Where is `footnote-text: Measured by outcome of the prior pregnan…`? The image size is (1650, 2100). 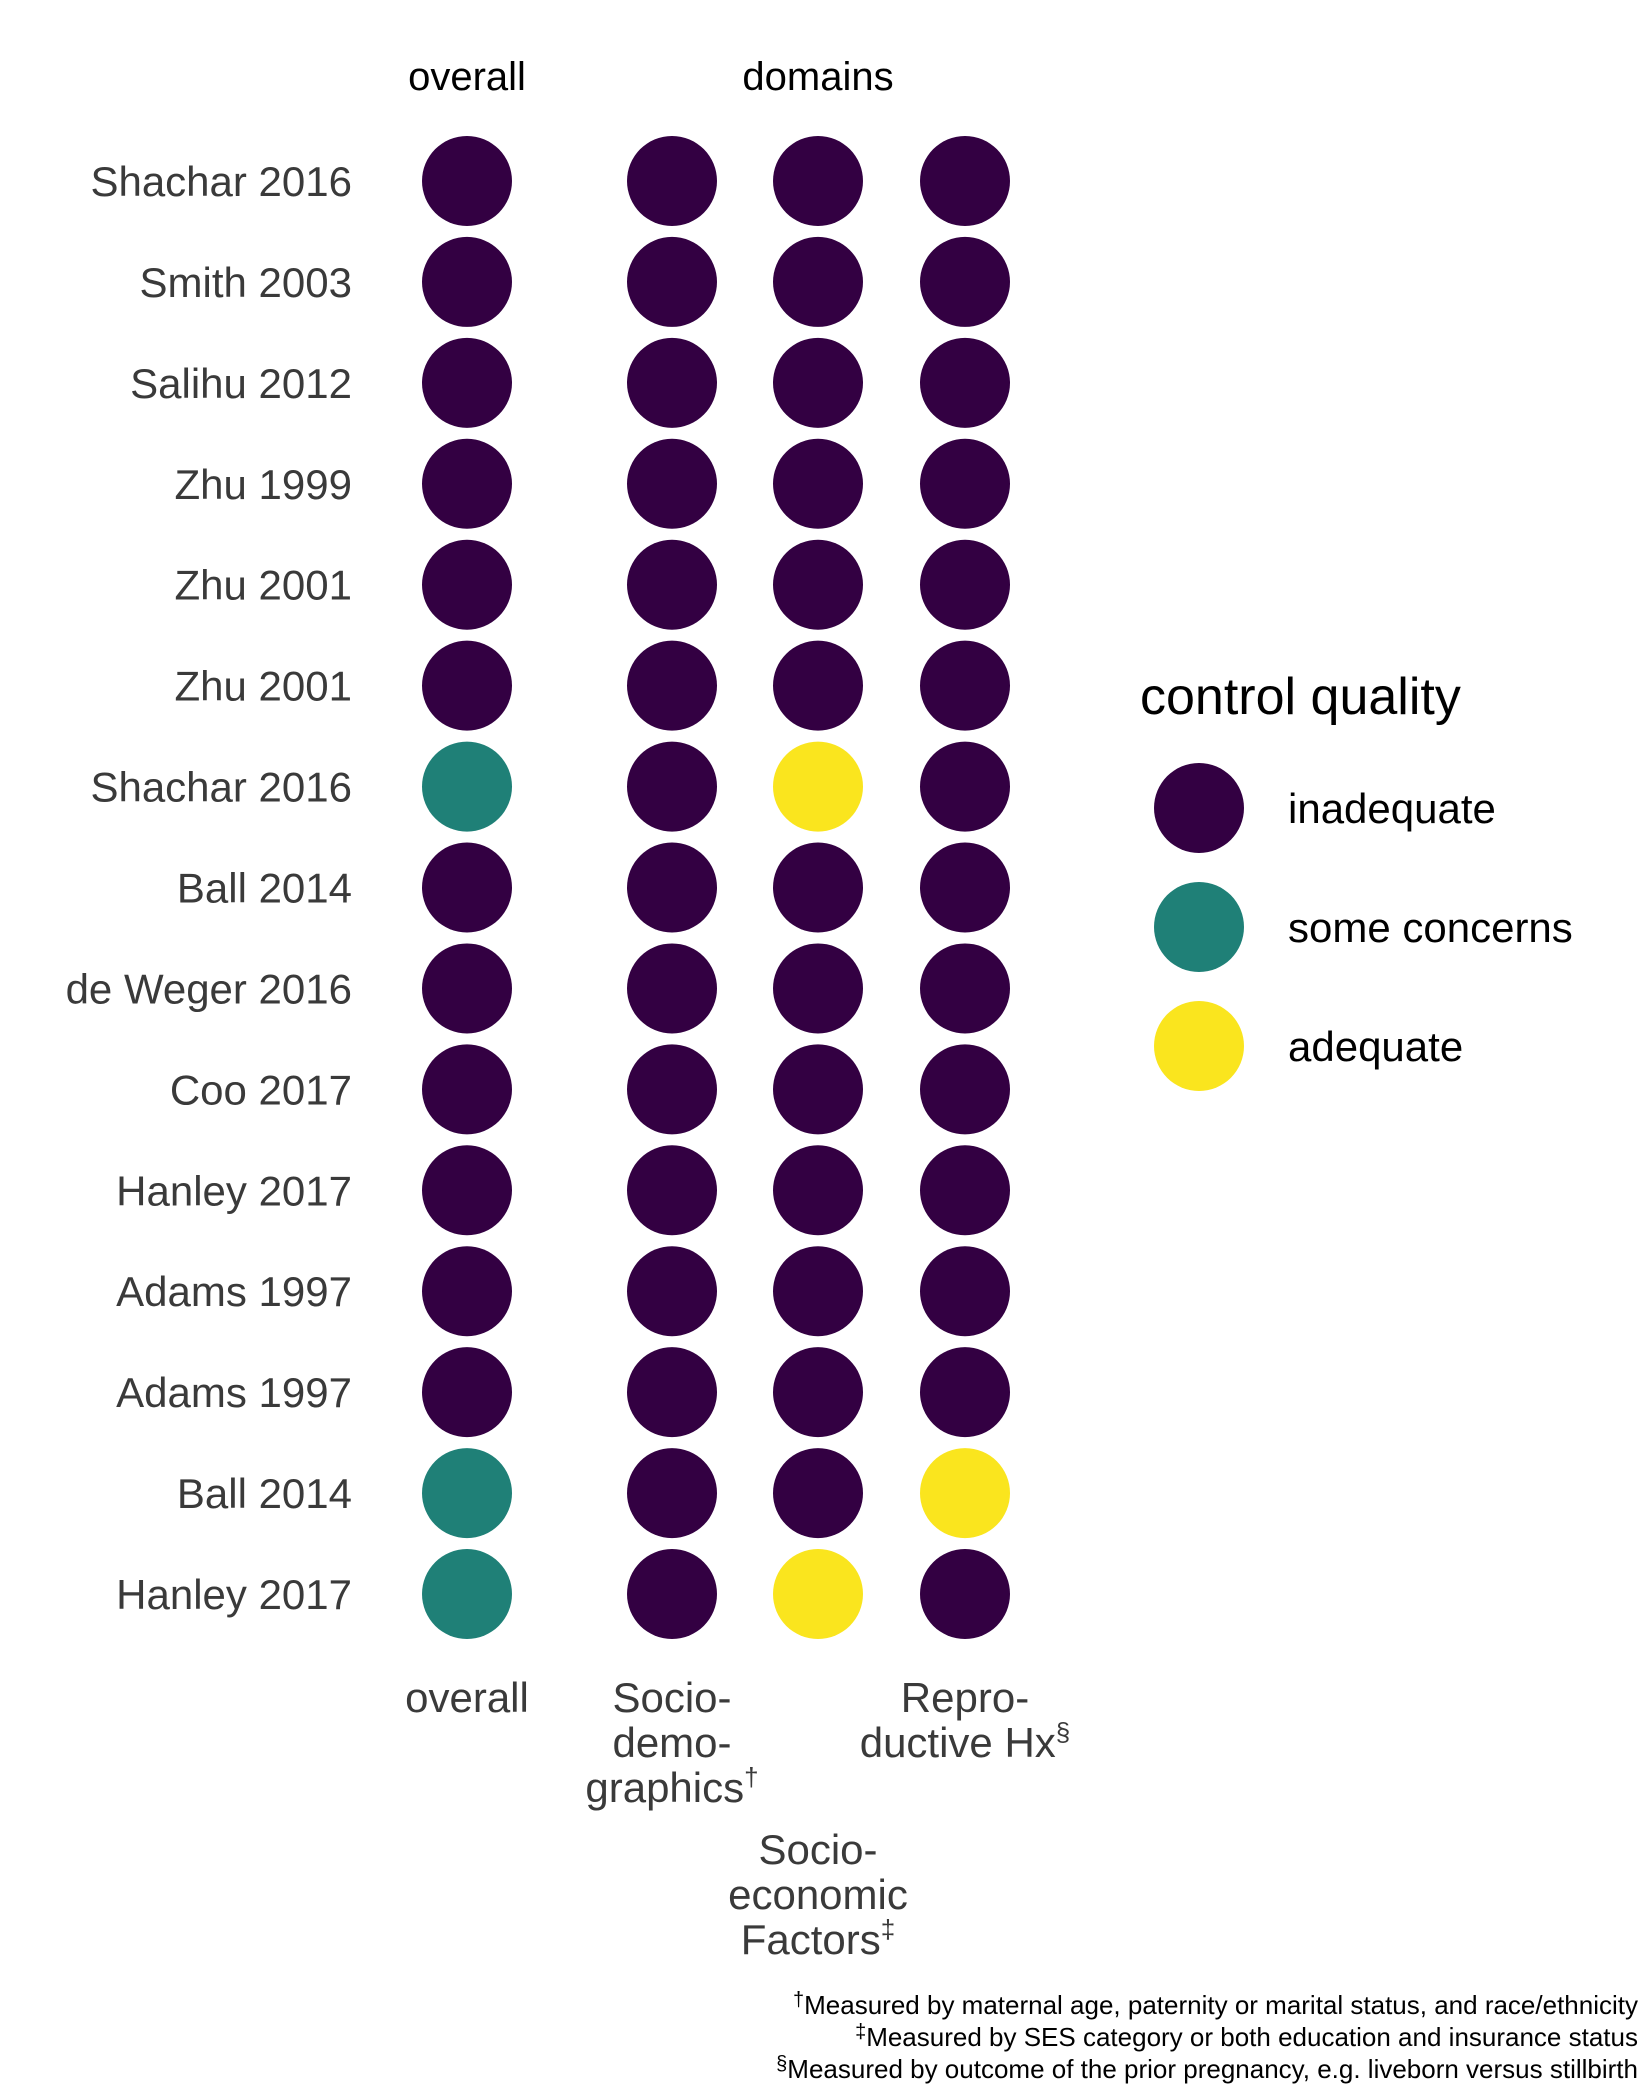
footnote-text: Measured by outcome of the prior pregnan… is located at coordinates (1212, 2069).